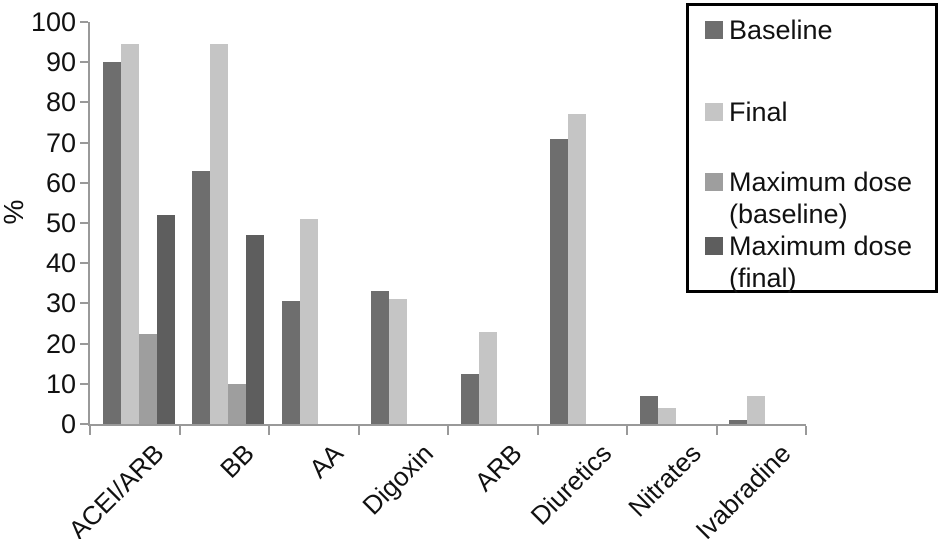 The width and height of the screenshot is (938, 539). What do you see at coordinates (743, 488) in the screenshot?
I see `x-category-label: Ivabradine` at bounding box center [743, 488].